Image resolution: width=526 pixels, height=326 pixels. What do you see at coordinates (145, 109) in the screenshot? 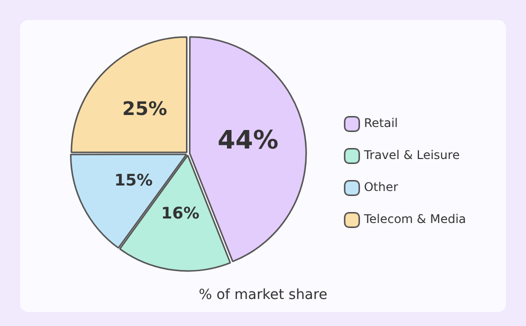
I see `data-label: 25%` at bounding box center [145, 109].